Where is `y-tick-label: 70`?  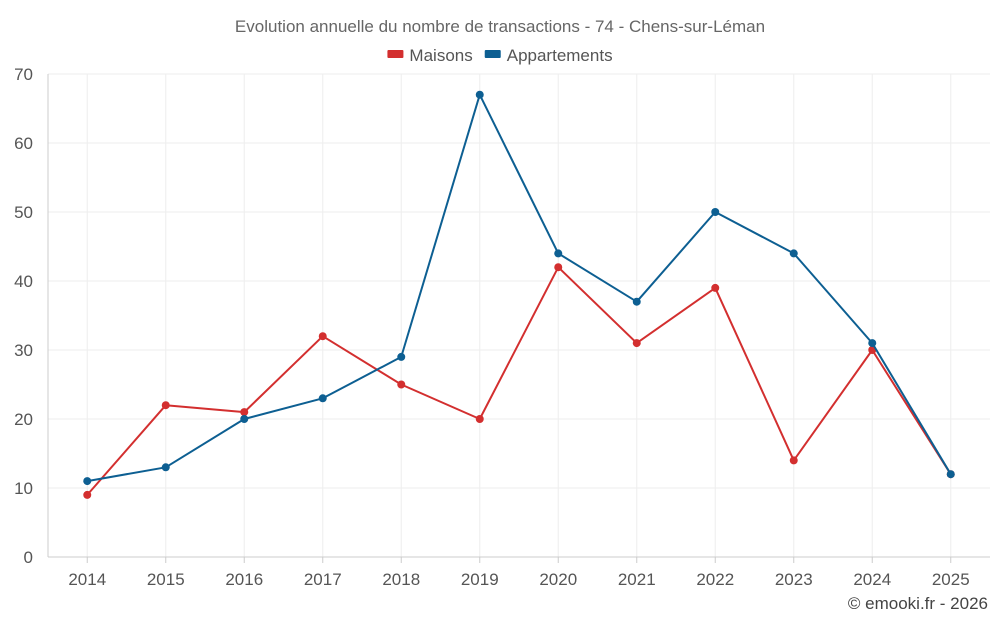
y-tick-label: 70 is located at coordinates (23, 74).